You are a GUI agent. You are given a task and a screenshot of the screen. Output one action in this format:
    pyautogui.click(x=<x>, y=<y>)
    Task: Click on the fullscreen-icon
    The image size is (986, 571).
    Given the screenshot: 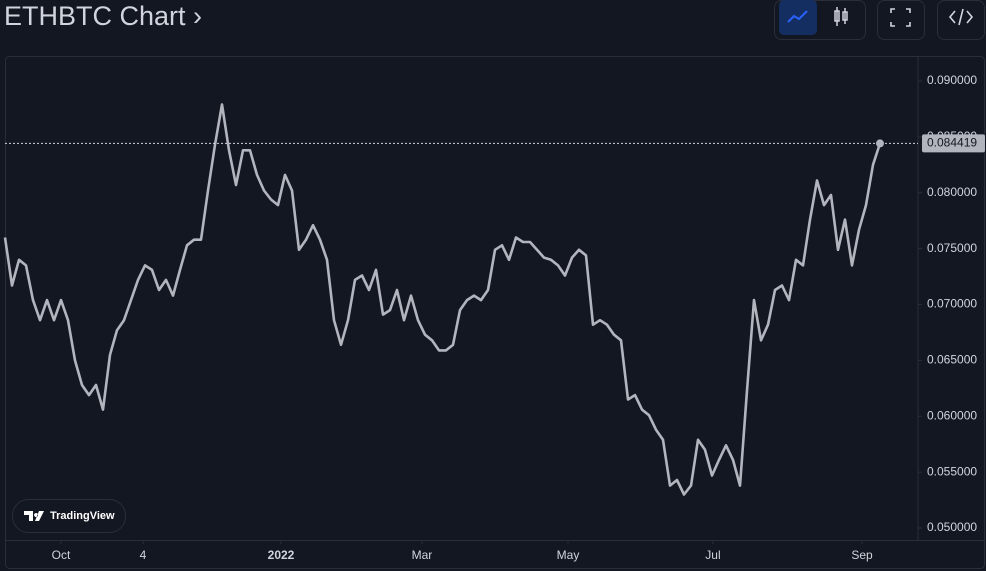 What is the action you would take?
    pyautogui.click(x=900, y=17)
    